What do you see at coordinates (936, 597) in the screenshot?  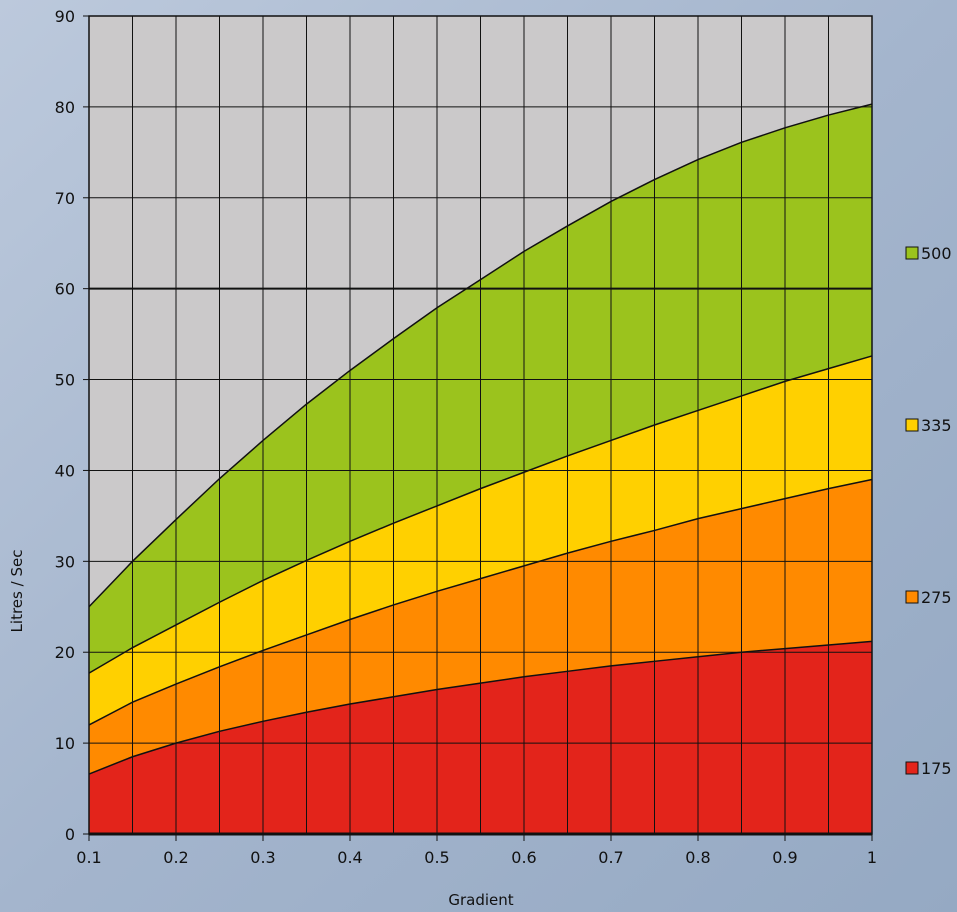 I see `legend-label-275: 275` at bounding box center [936, 597].